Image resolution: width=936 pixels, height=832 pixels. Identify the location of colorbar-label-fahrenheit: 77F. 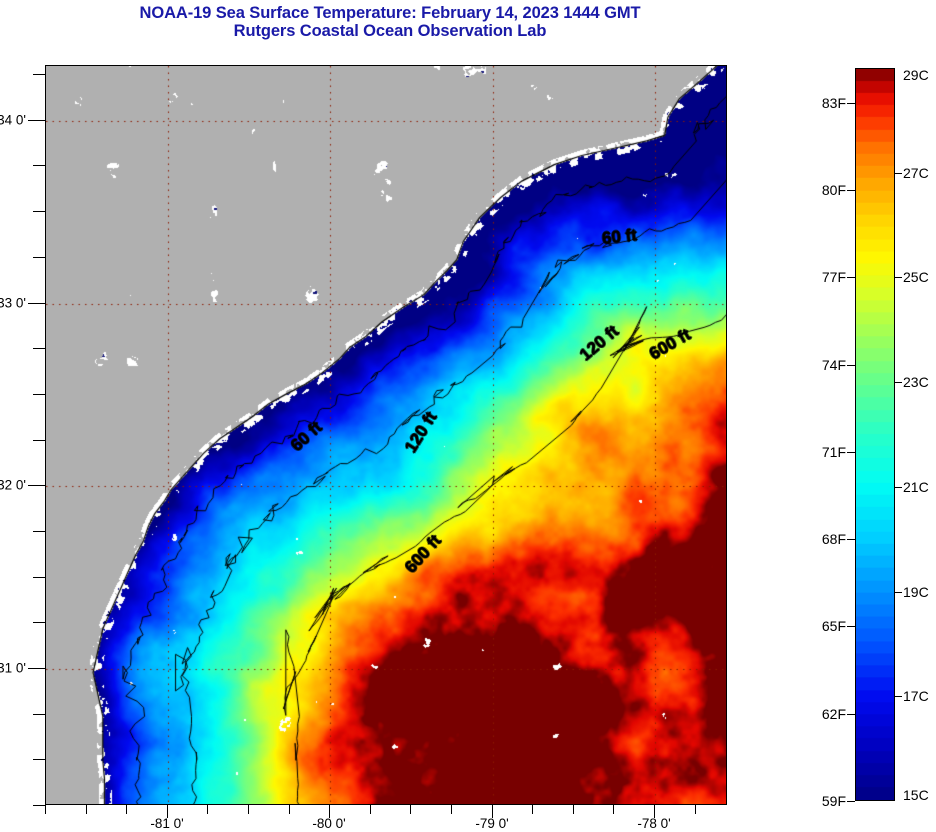
(833, 277).